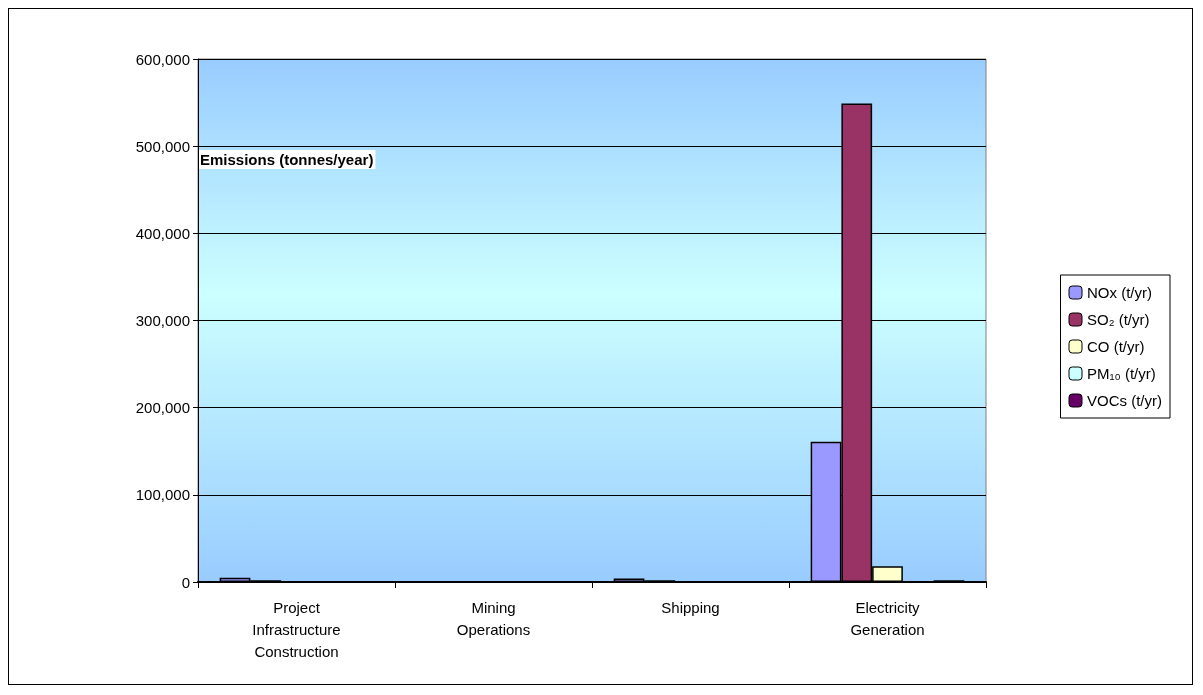 The height and width of the screenshot is (695, 1203). Describe the element at coordinates (887, 618) in the screenshot. I see `x-tick-label: Electricity Generation` at that location.